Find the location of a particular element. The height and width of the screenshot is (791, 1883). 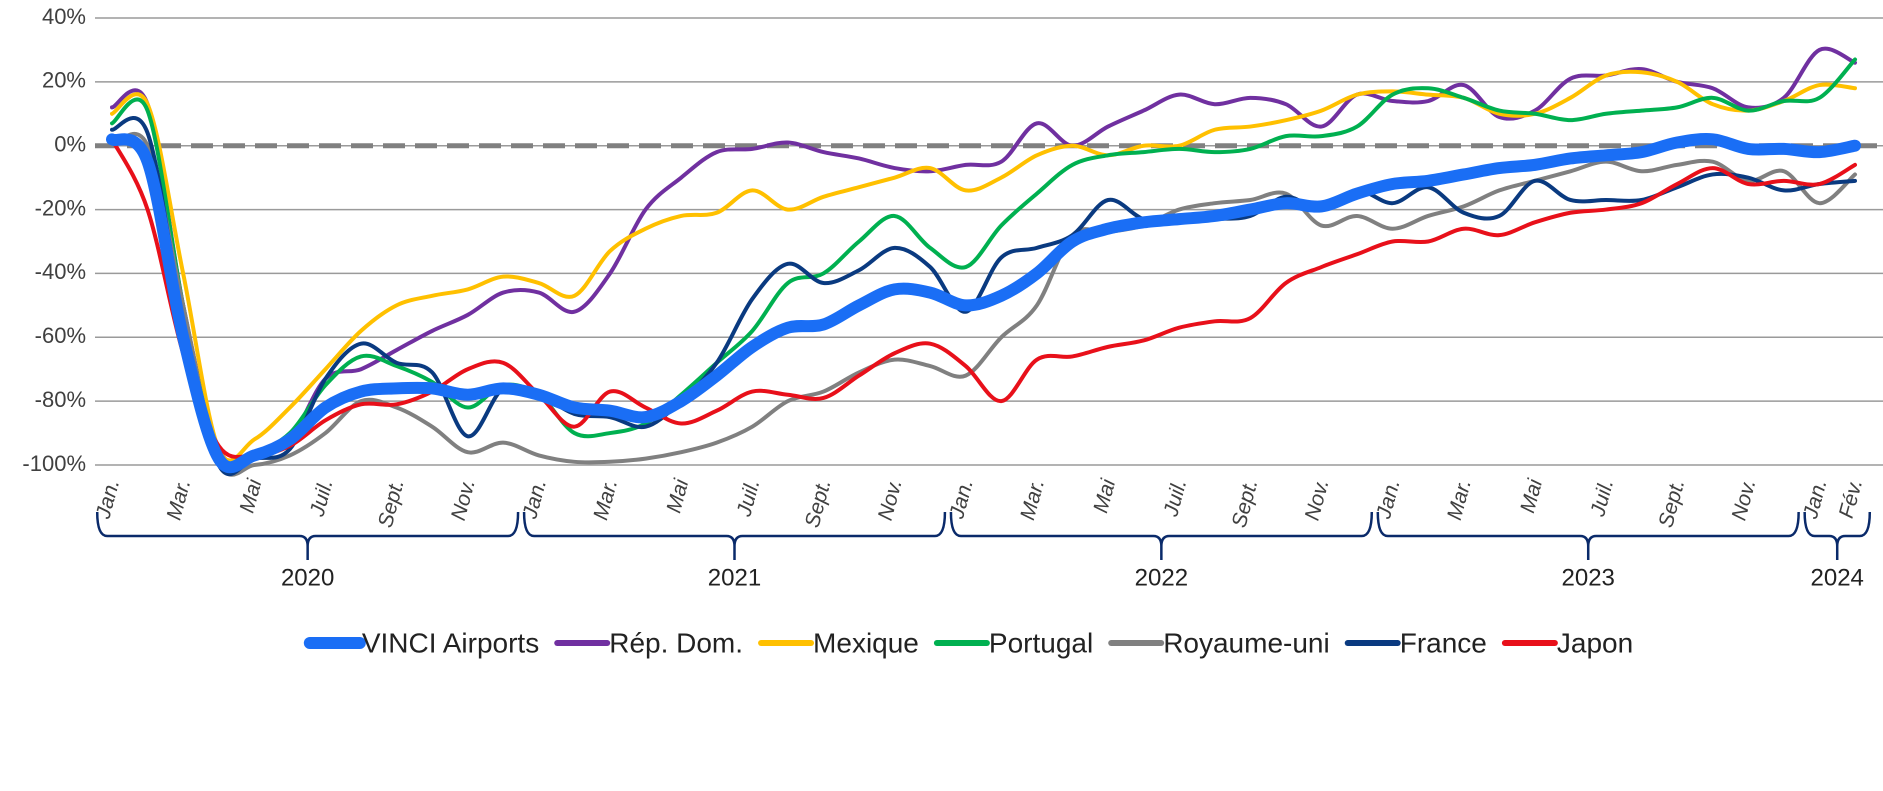

legend-label: France is located at coordinates (1443, 642).